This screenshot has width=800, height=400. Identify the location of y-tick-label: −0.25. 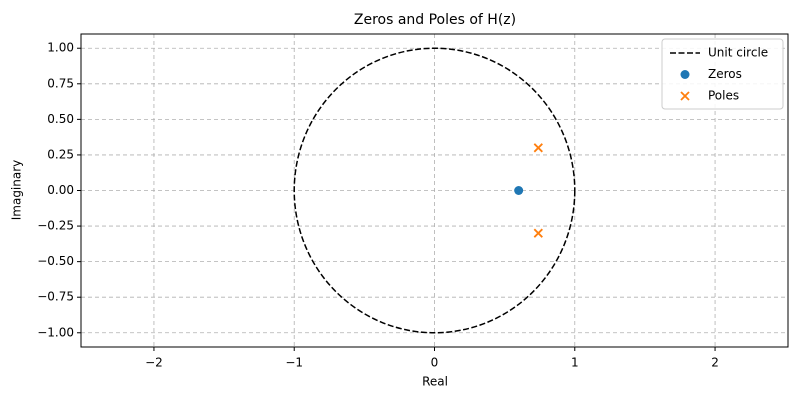
(55, 226).